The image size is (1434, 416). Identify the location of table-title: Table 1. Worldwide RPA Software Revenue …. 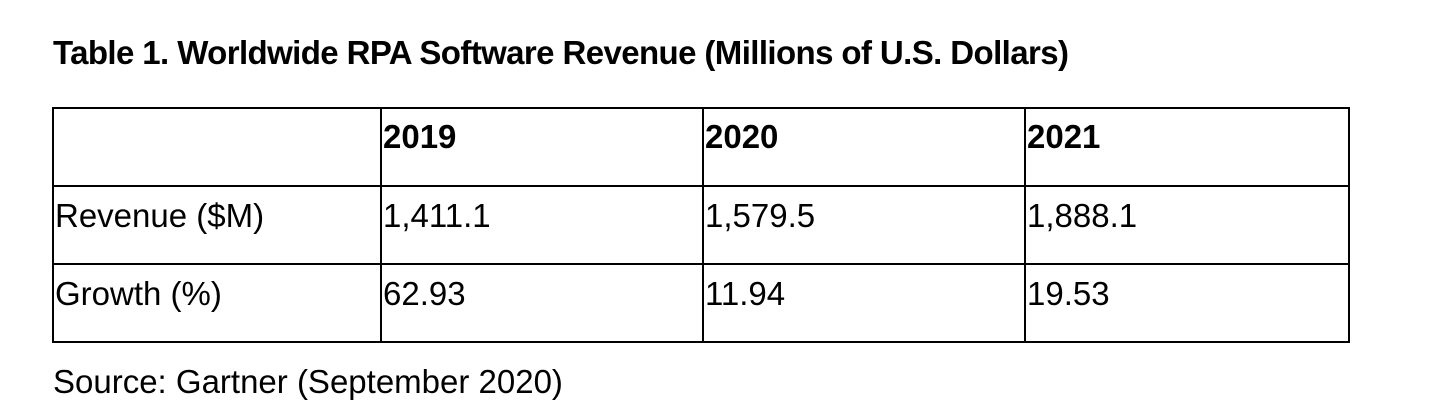
(561, 52).